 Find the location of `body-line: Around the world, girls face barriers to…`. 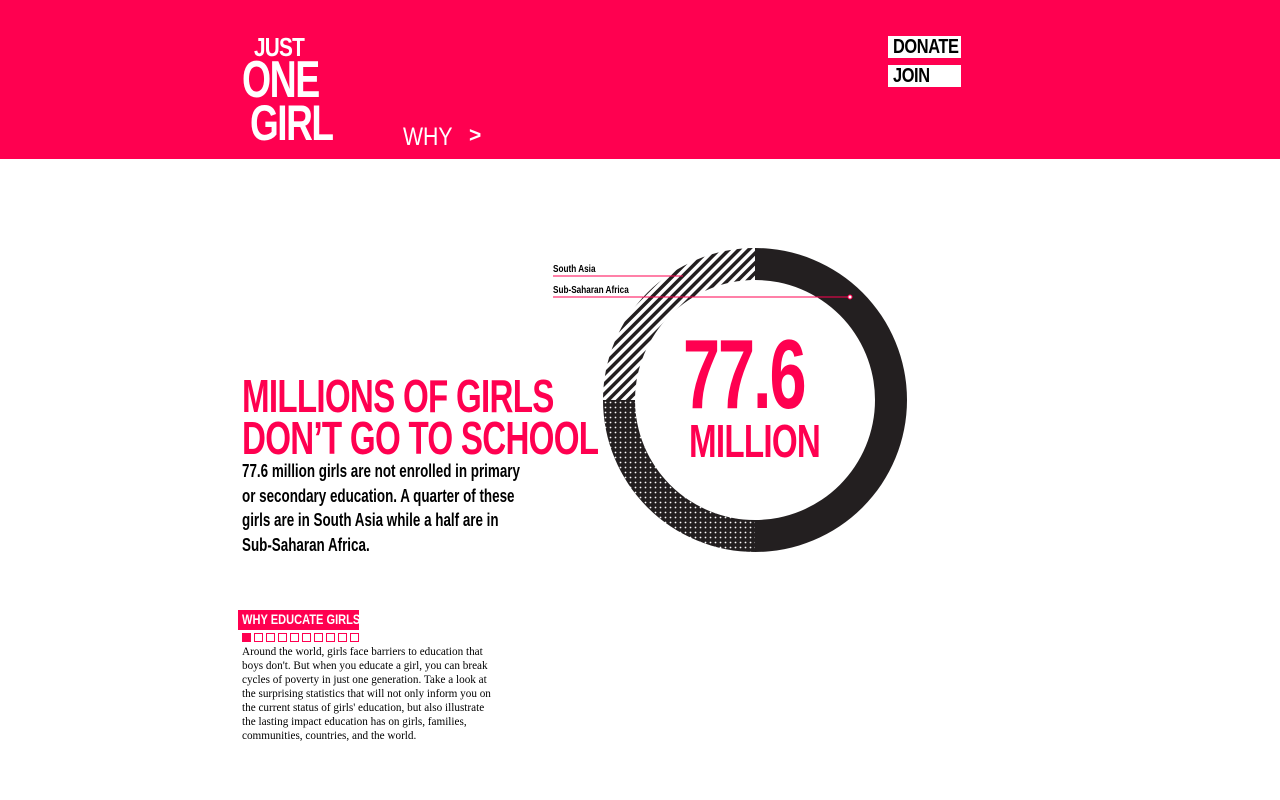

body-line: Around the world, girls face barriers to… is located at coordinates (362, 652).